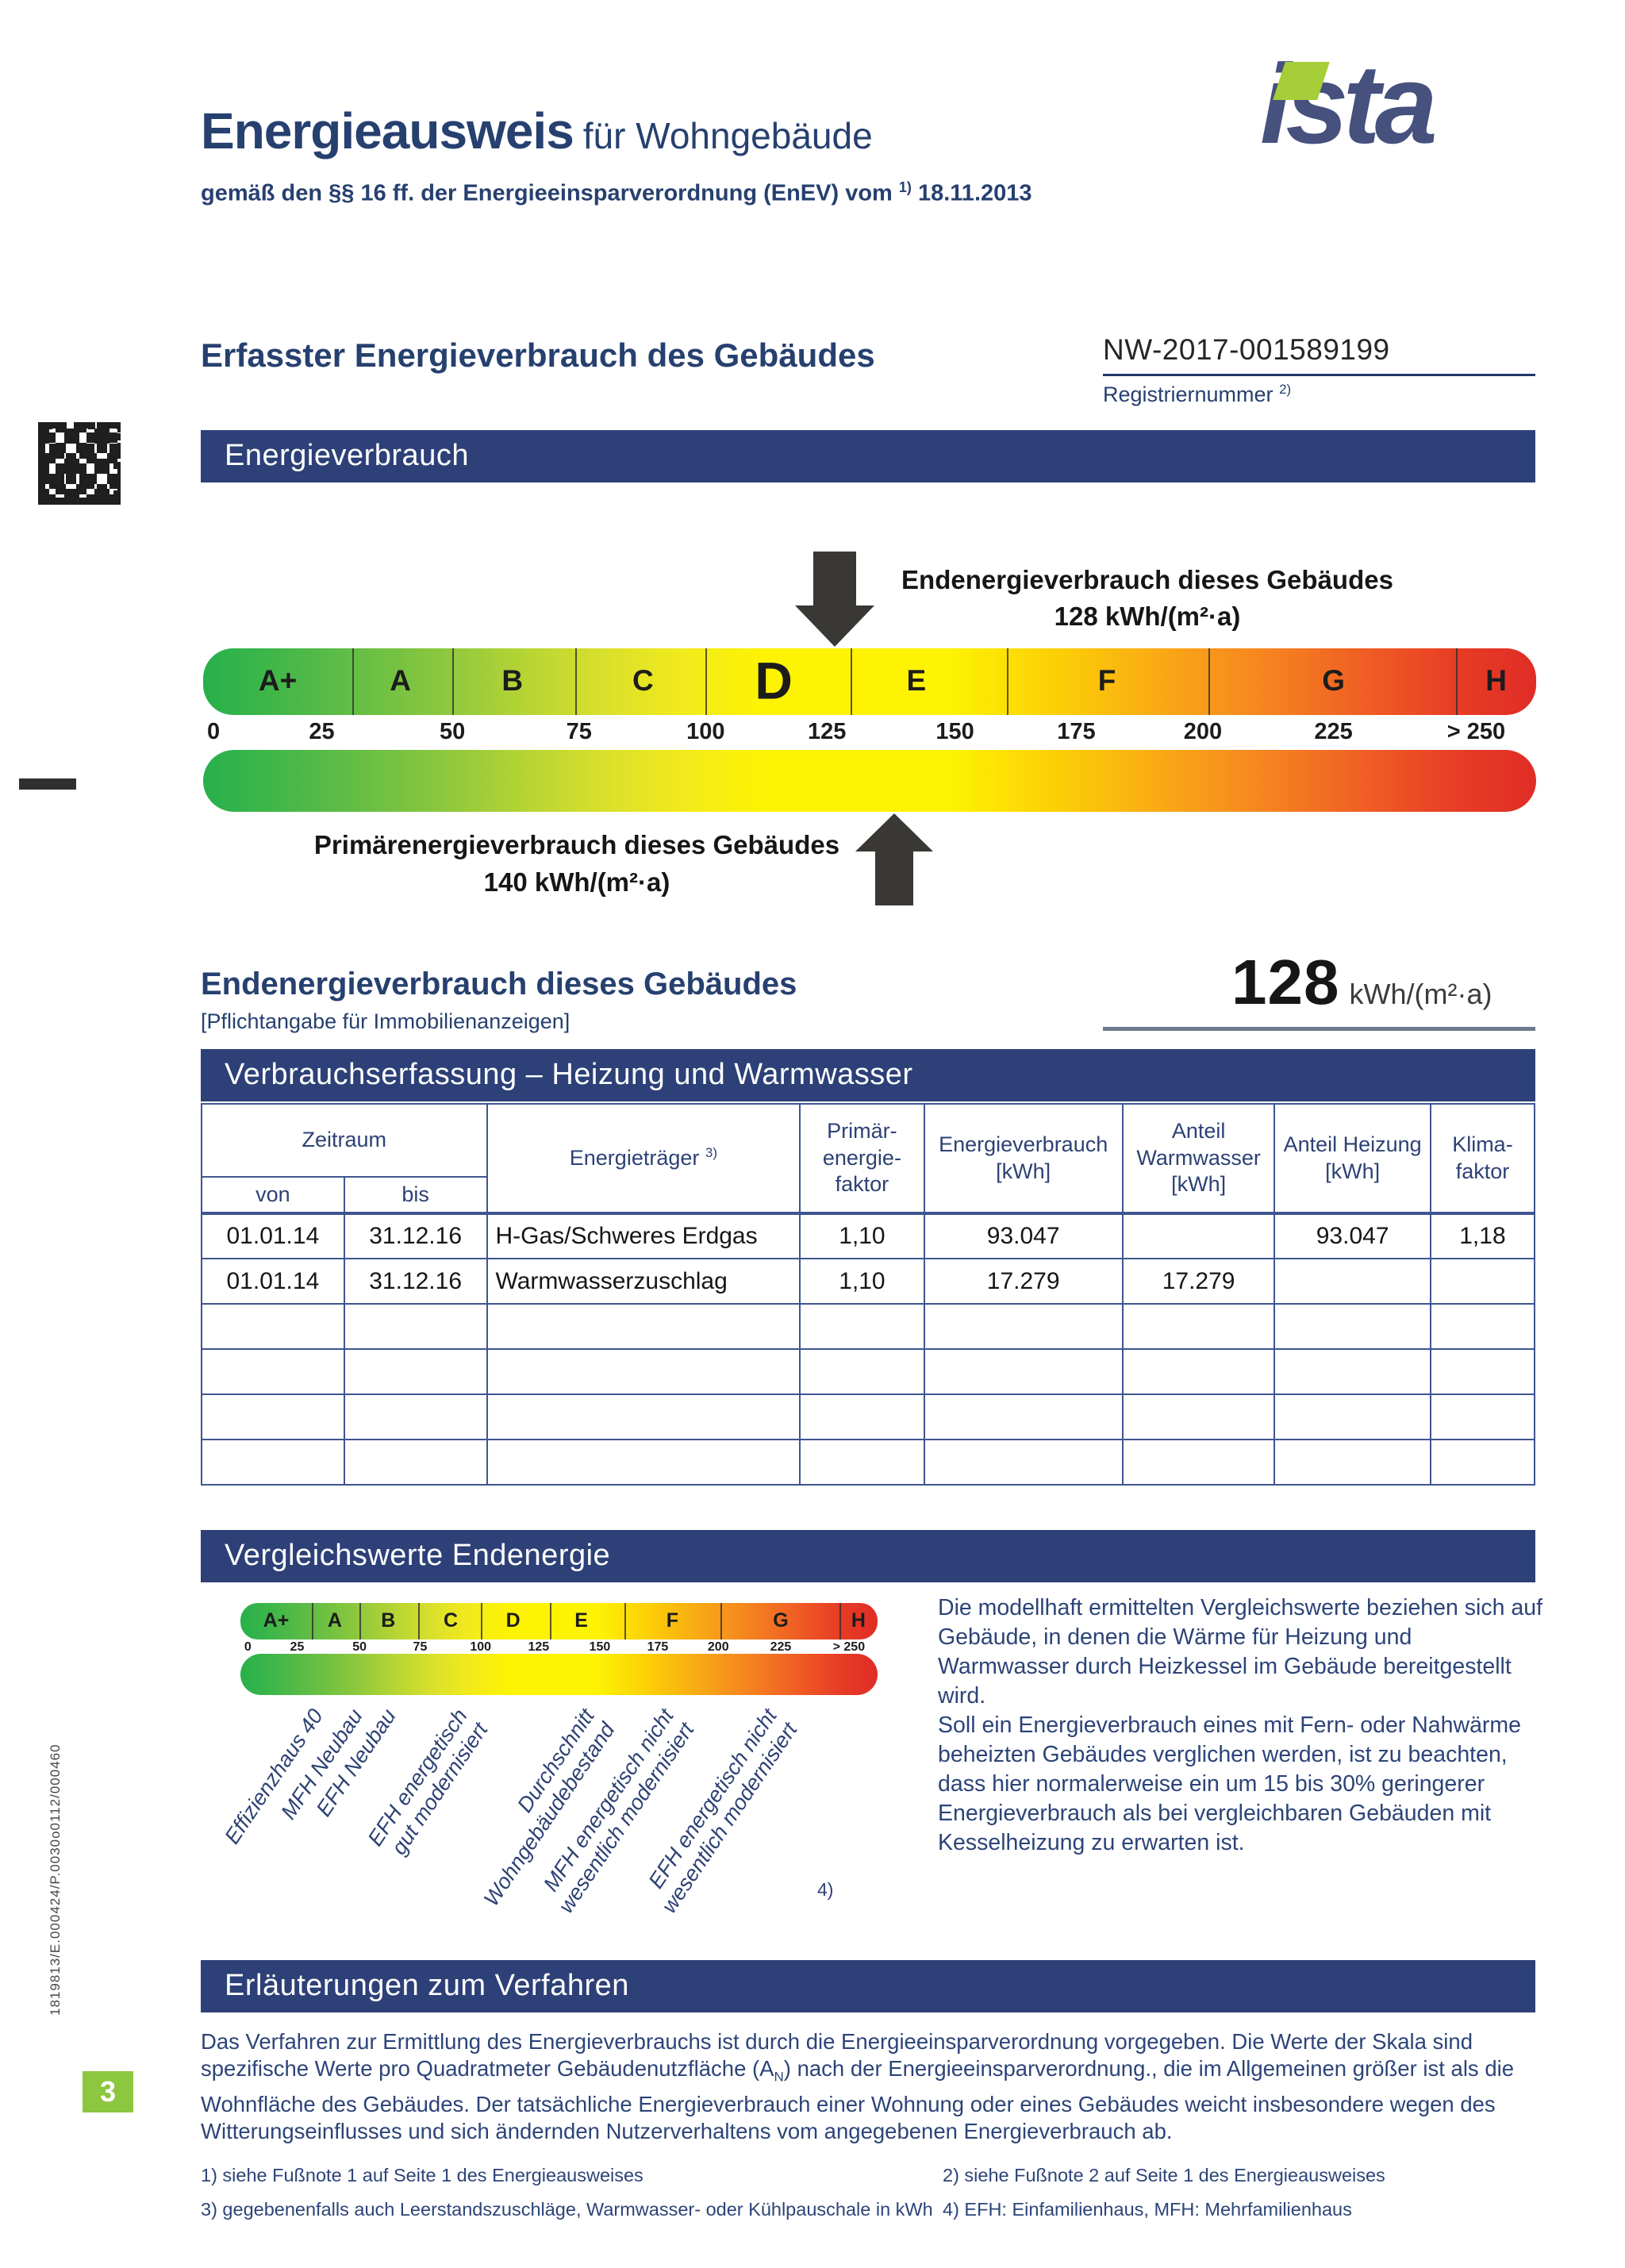 Image resolution: width=1625 pixels, height=2268 pixels. Describe the element at coordinates (55, 1879) in the screenshot. I see `document-side-code: 1819813/E.000424/P.0030o0112/000460` at that location.